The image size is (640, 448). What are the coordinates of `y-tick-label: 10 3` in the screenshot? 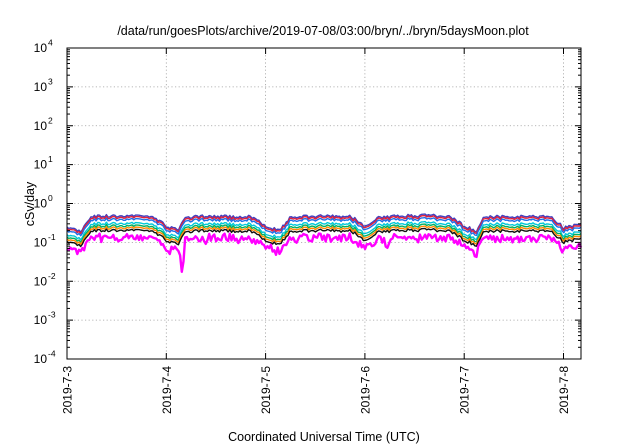 It's located at (43, 85).